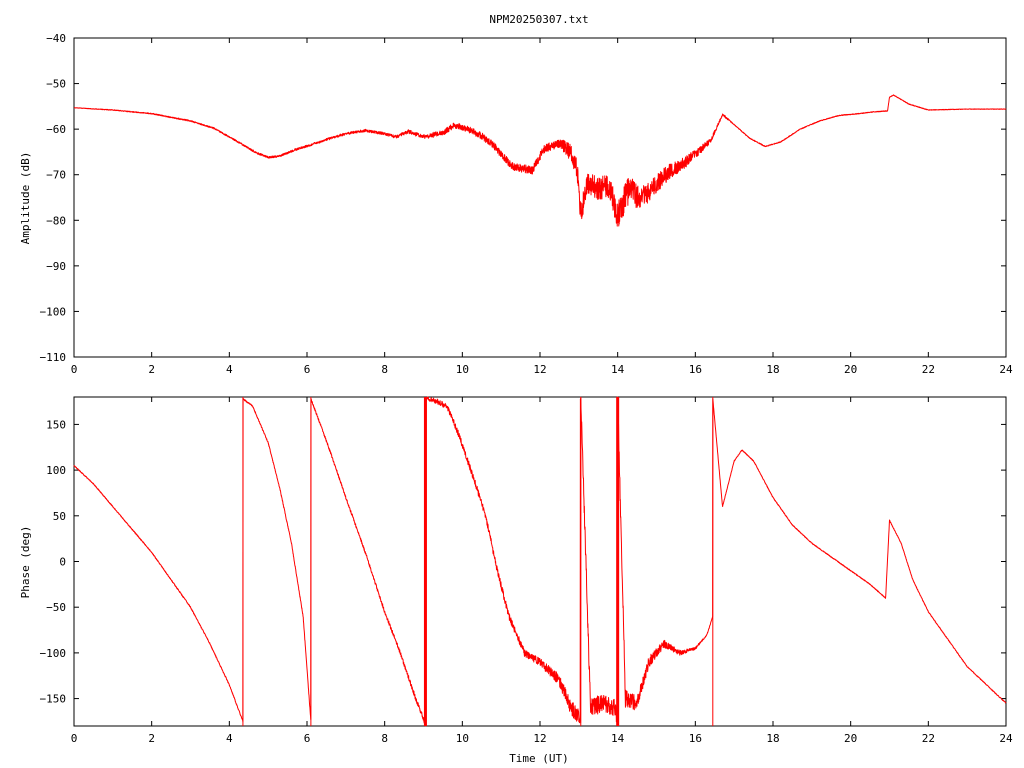 The image size is (1024, 768). I want to click on amplitude-y-tick-label: −70, so click(56, 175).